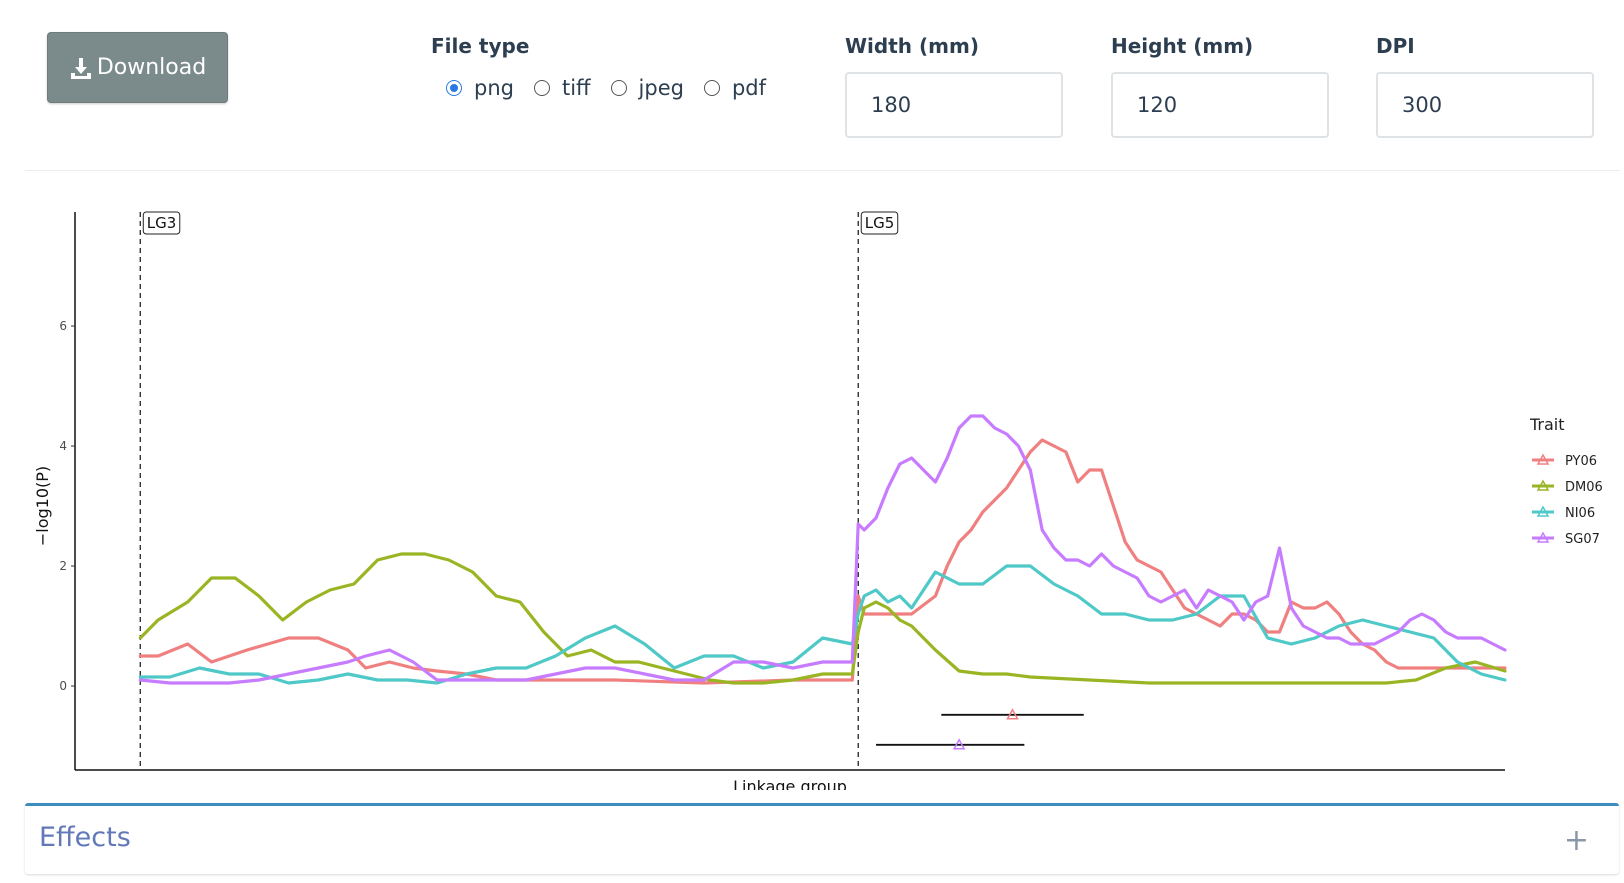 Image resolution: width=1624 pixels, height=883 pixels. What do you see at coordinates (1584, 487) in the screenshot?
I see `legend-entry-label: DM06` at bounding box center [1584, 487].